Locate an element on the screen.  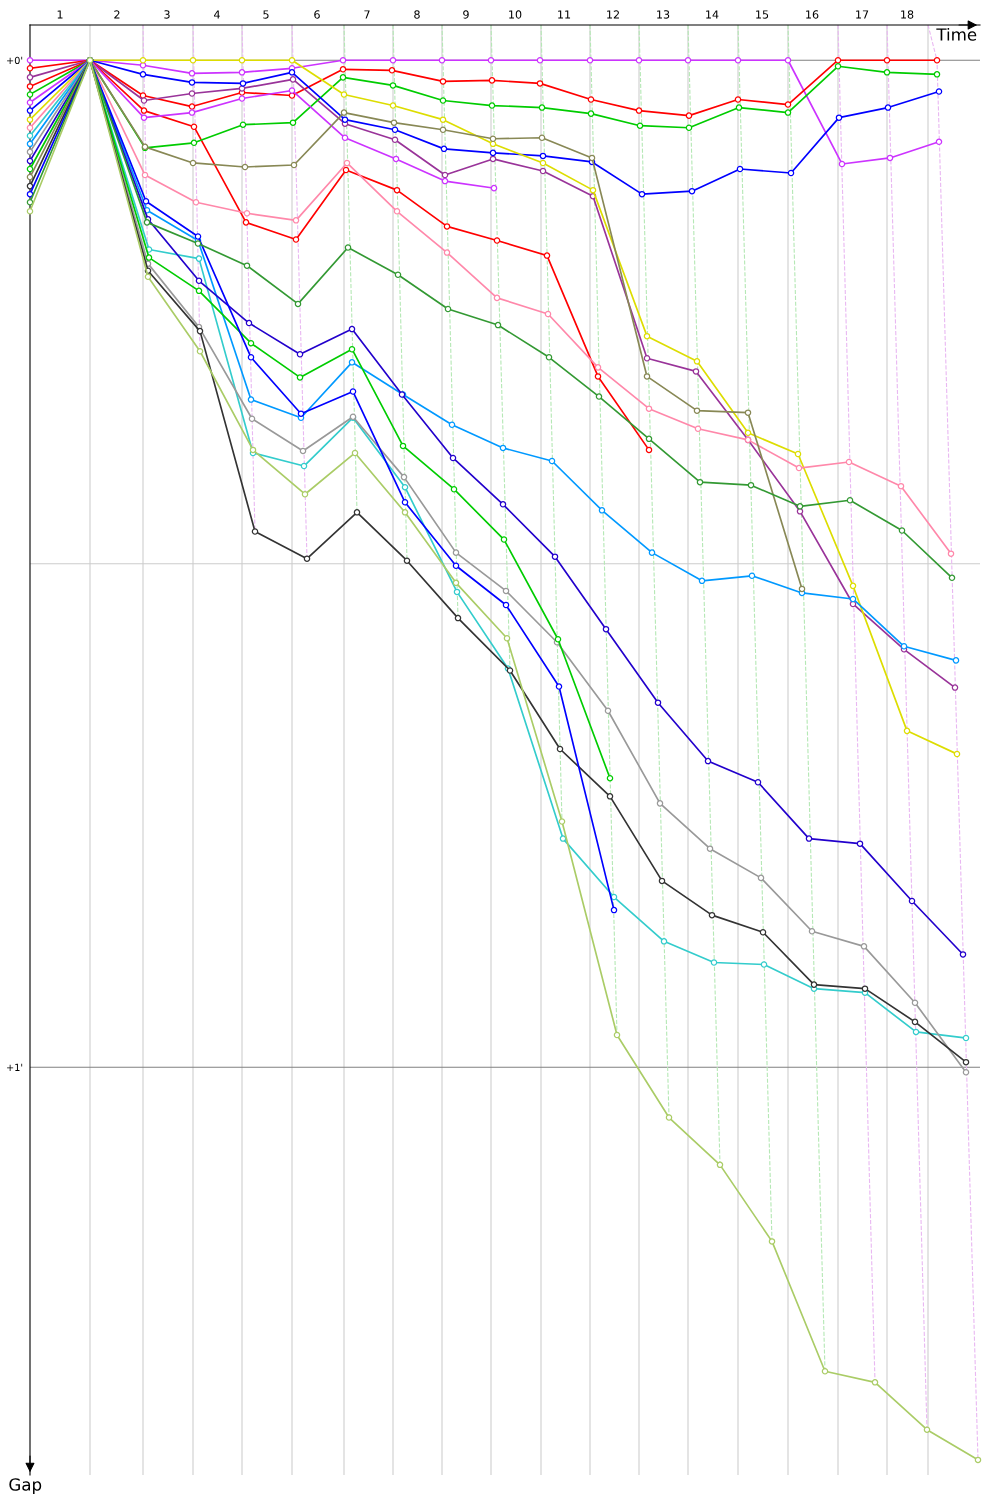
y-tick-label: +0' is located at coordinates (15, 60).